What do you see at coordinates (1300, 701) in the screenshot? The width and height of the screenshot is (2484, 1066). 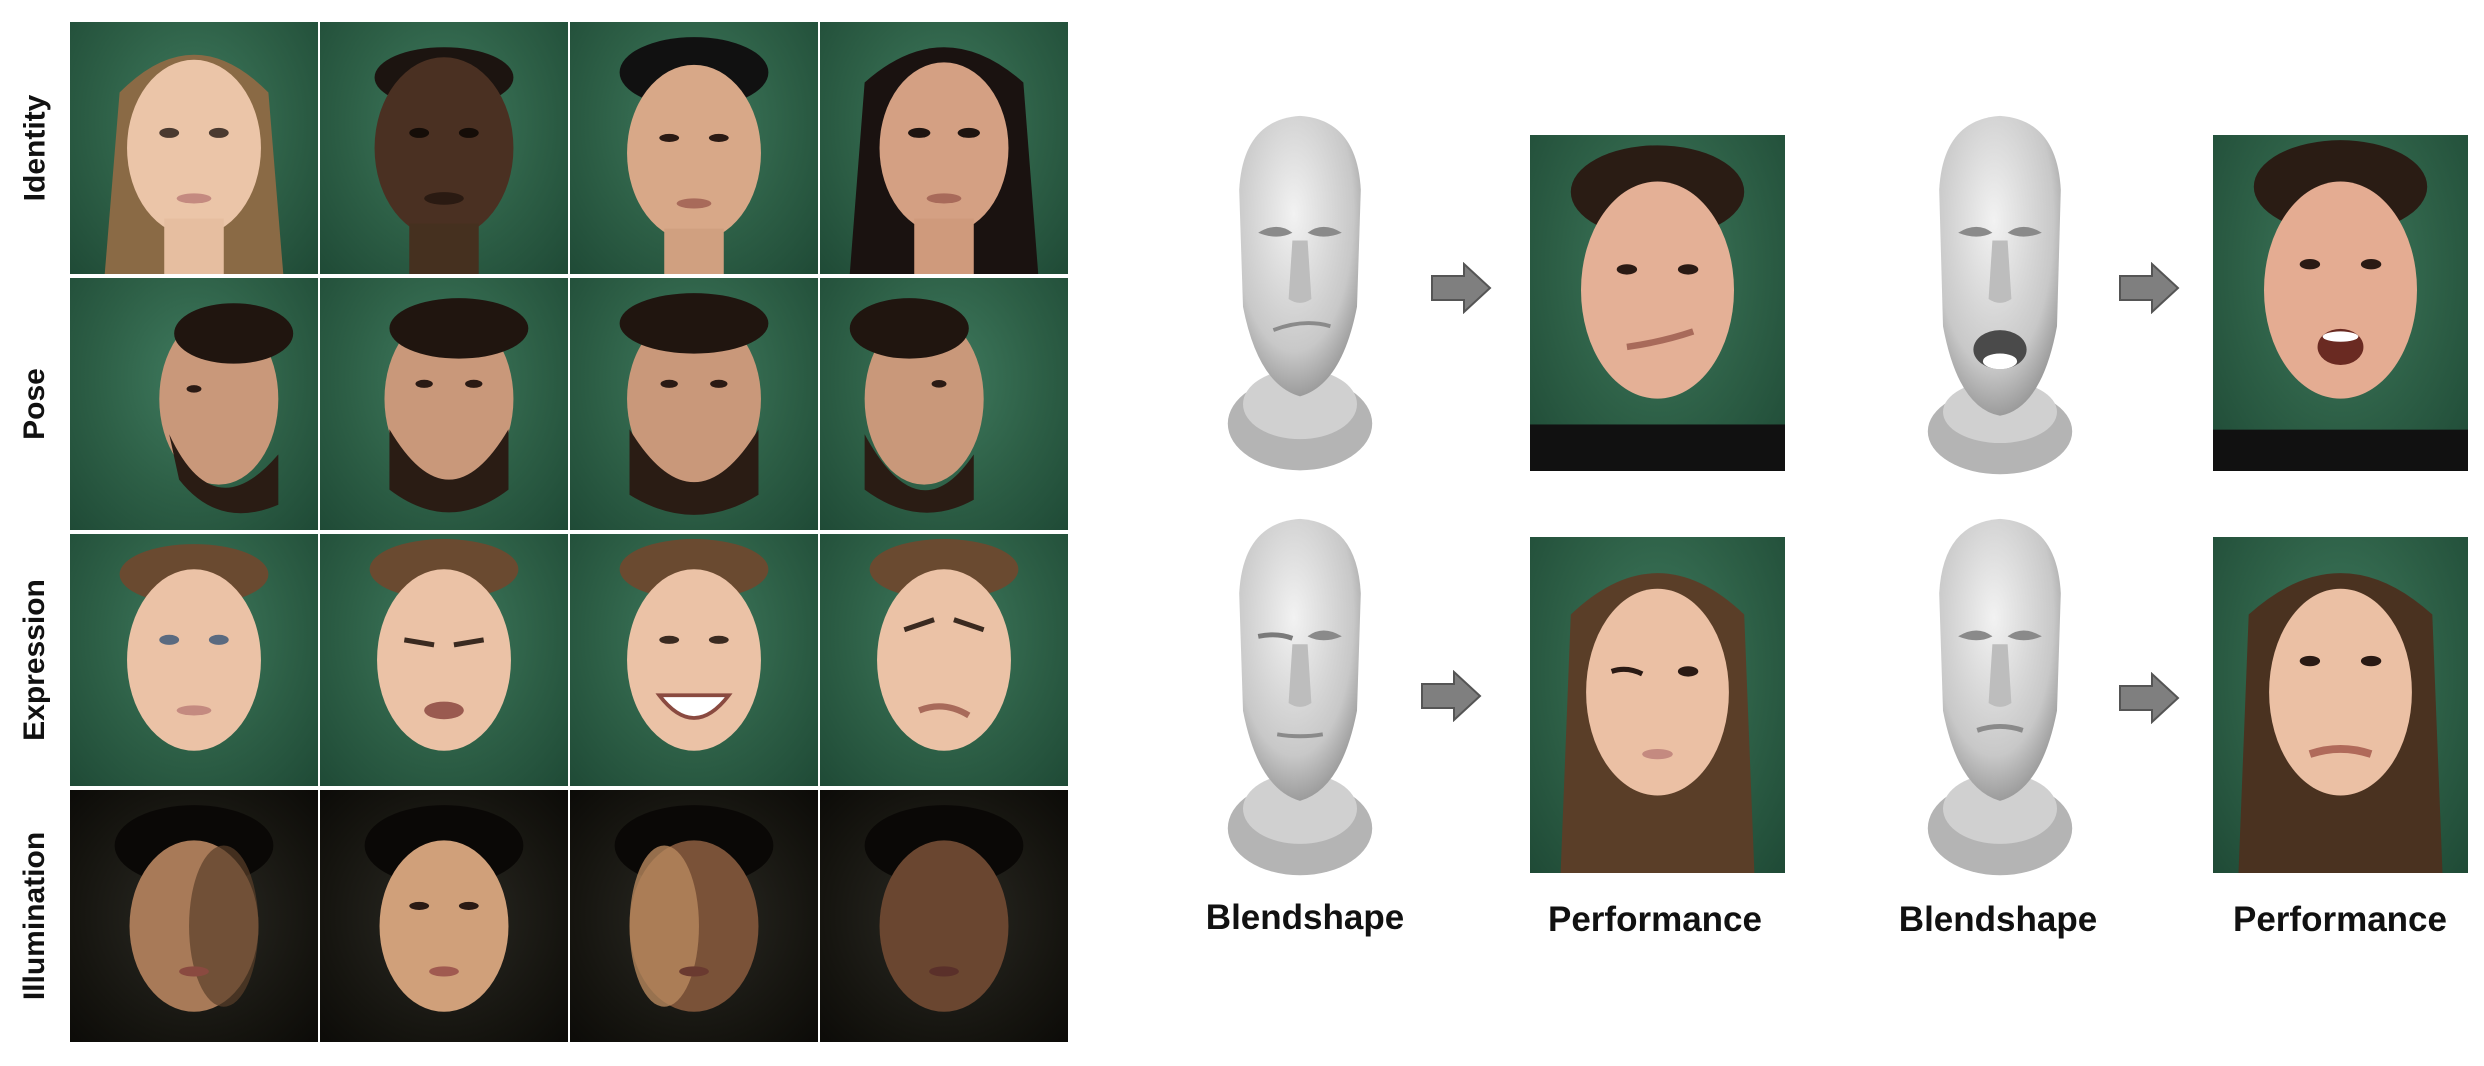 I see `blendshape-mesh-wink` at bounding box center [1300, 701].